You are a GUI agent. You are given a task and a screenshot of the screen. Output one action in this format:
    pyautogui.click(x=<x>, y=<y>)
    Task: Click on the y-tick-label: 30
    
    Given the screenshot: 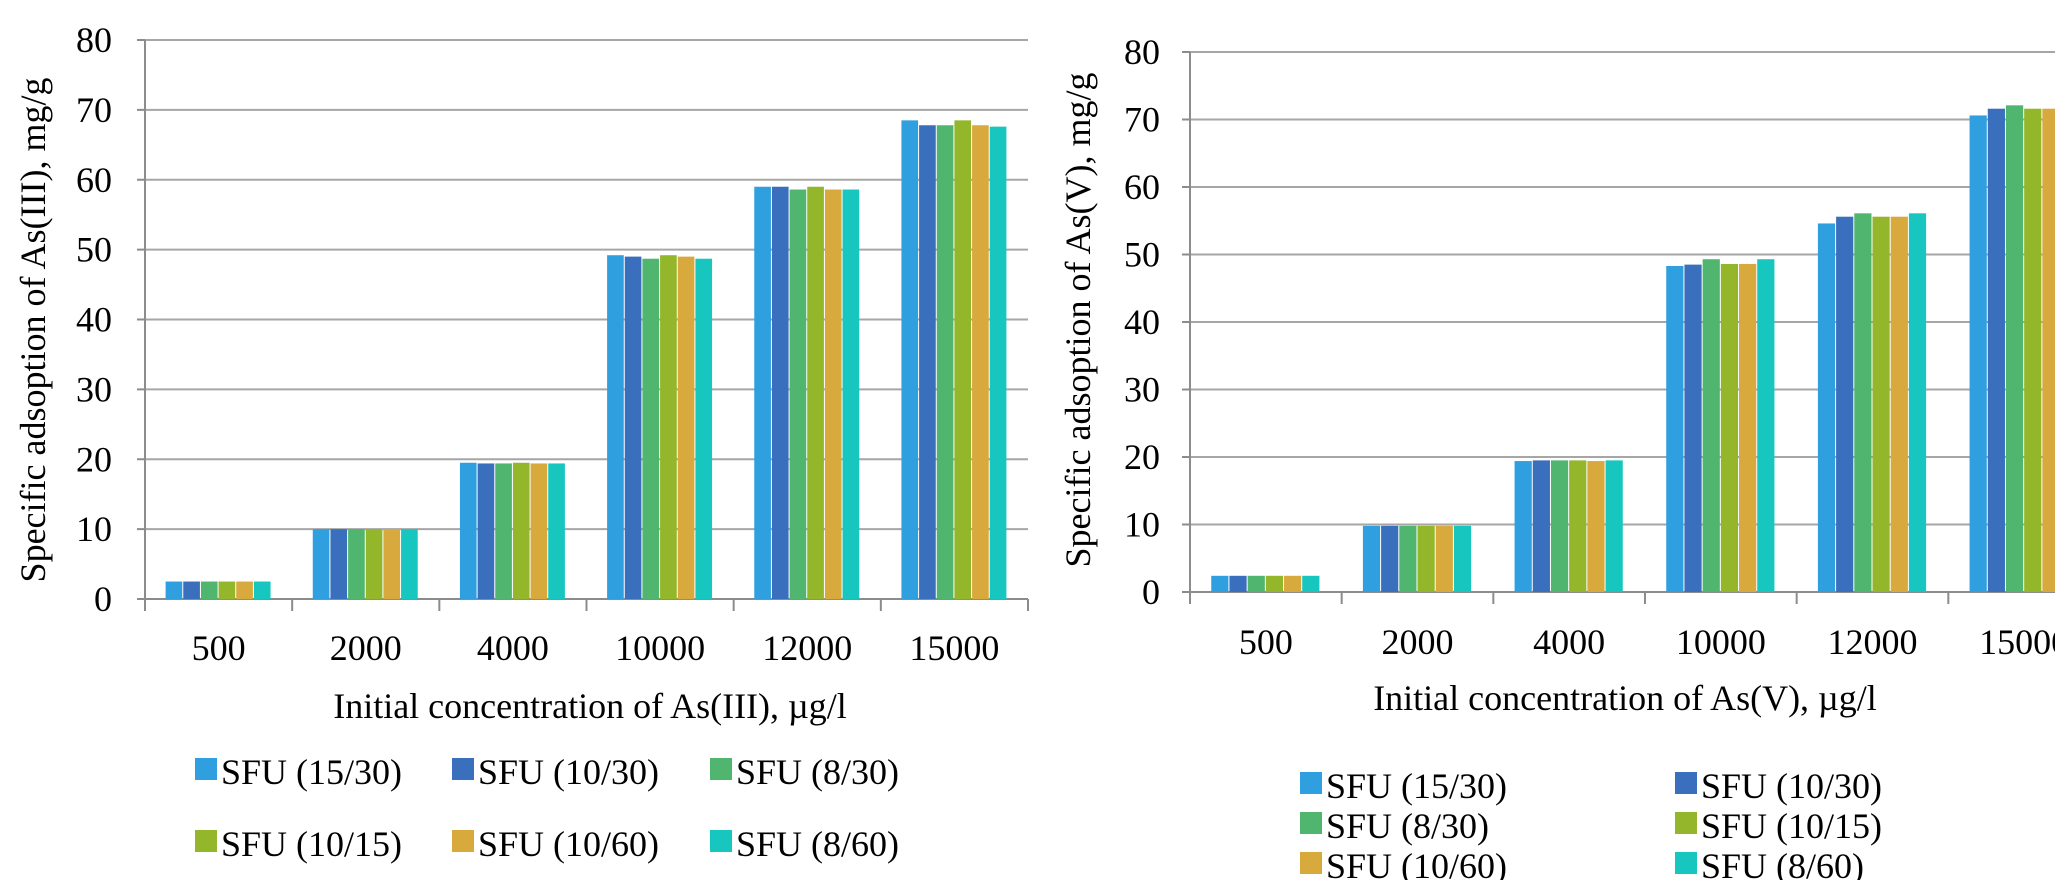 What is the action you would take?
    pyautogui.click(x=94, y=389)
    